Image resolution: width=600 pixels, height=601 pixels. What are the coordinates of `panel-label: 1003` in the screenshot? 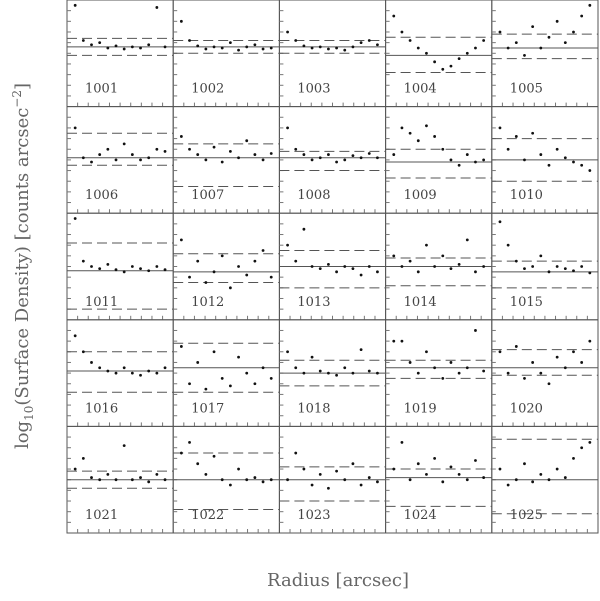 It's located at (313, 89).